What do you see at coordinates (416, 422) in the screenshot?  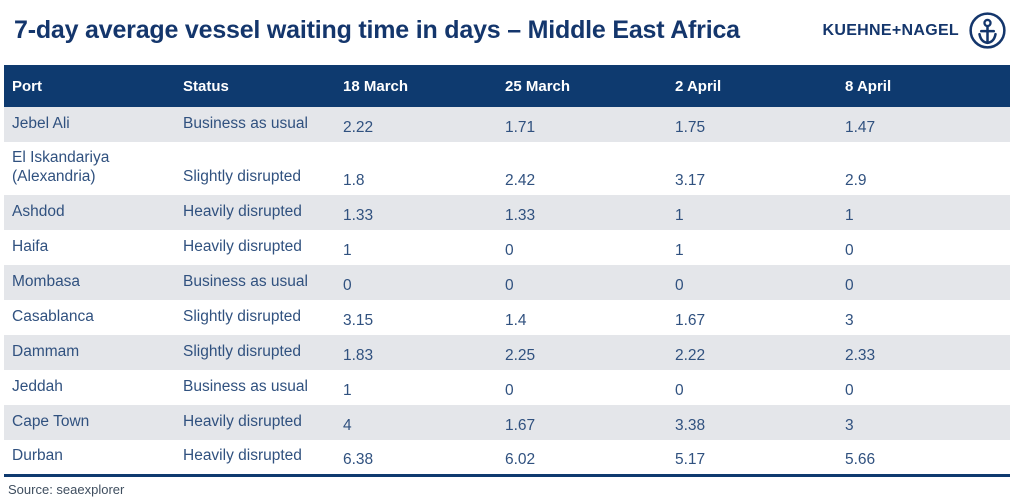 I see `value-cell: 4` at bounding box center [416, 422].